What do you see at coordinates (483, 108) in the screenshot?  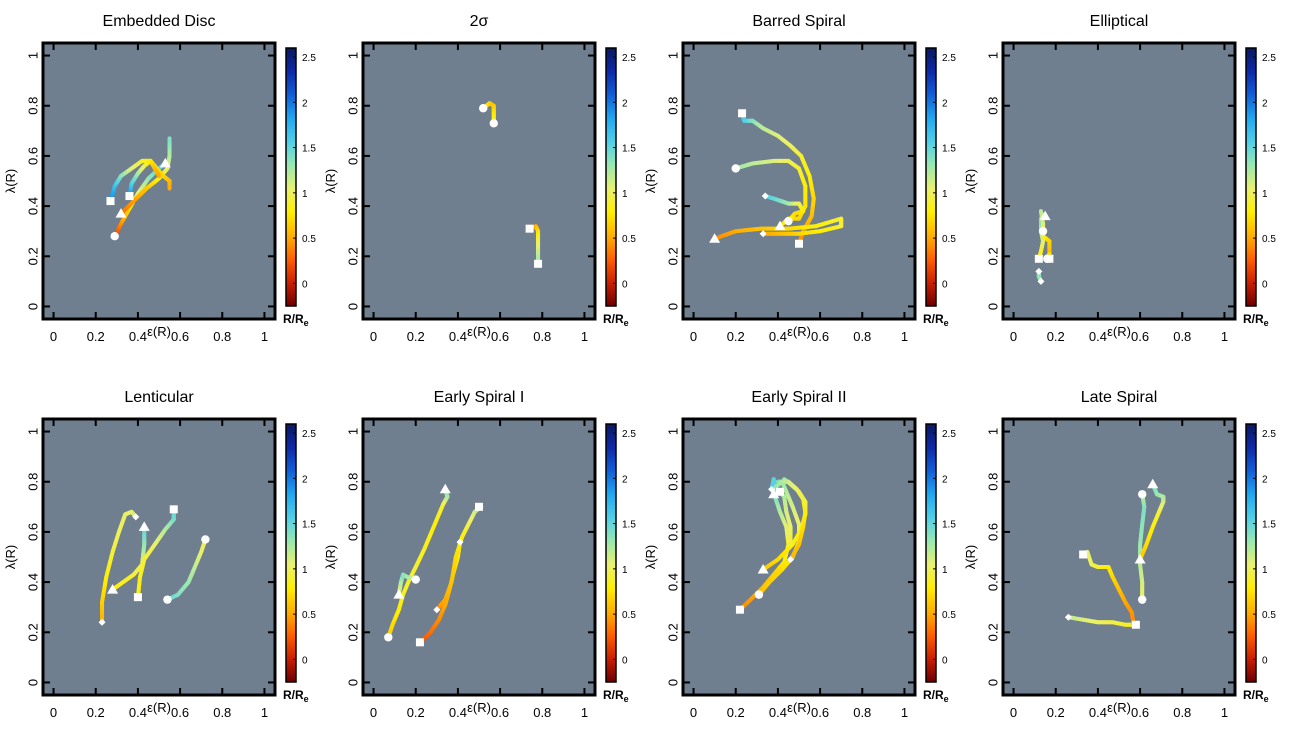 I see `circle-marker` at bounding box center [483, 108].